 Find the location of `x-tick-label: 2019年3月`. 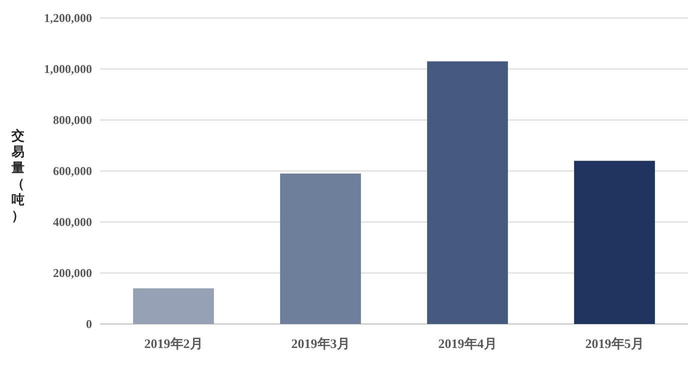

x-tick-label: 2019年3月 is located at coordinates (320, 343).